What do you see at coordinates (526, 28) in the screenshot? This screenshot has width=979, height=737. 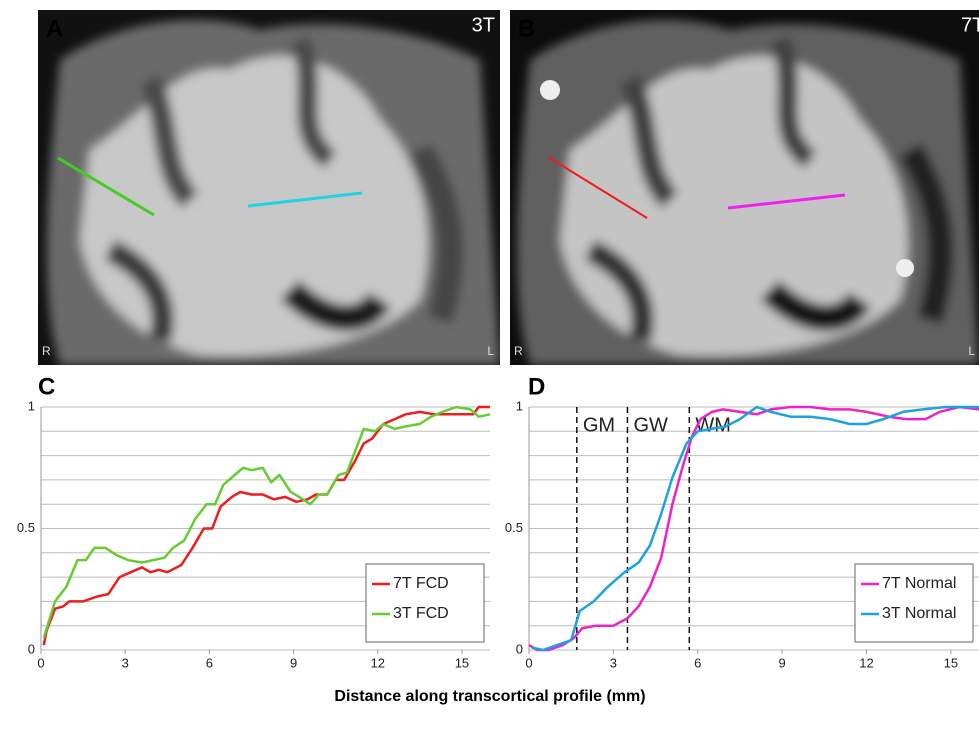 I see `panel-label: B` at bounding box center [526, 28].